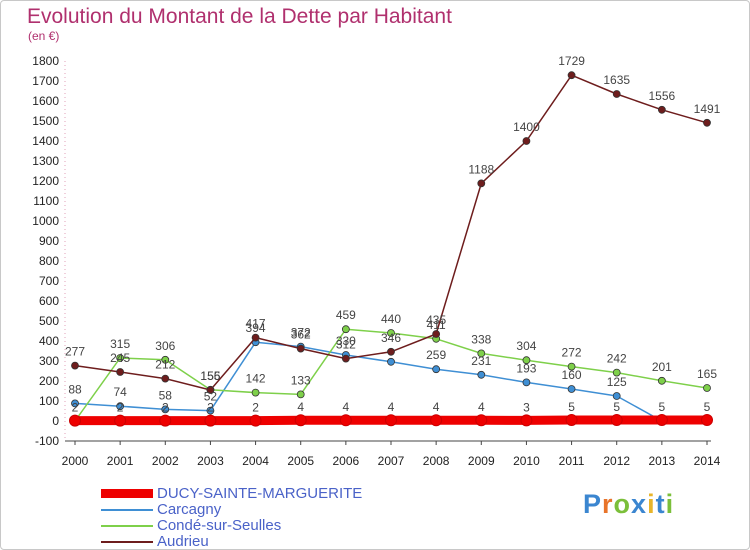 This screenshot has width=750, height=550. I want to click on y-tick-label: 600, so click(49, 301).